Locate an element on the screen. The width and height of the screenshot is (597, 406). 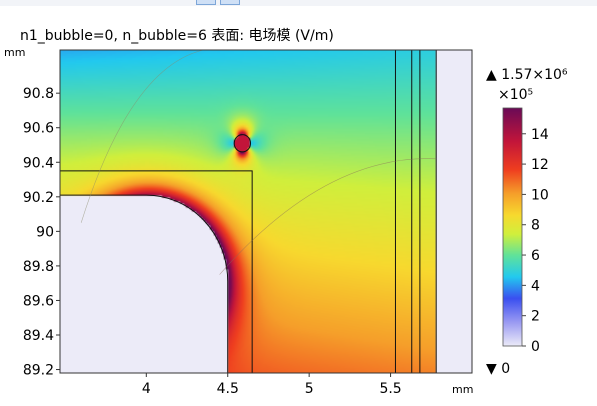
y-tick-label: 89.6 is located at coordinates (38, 301).